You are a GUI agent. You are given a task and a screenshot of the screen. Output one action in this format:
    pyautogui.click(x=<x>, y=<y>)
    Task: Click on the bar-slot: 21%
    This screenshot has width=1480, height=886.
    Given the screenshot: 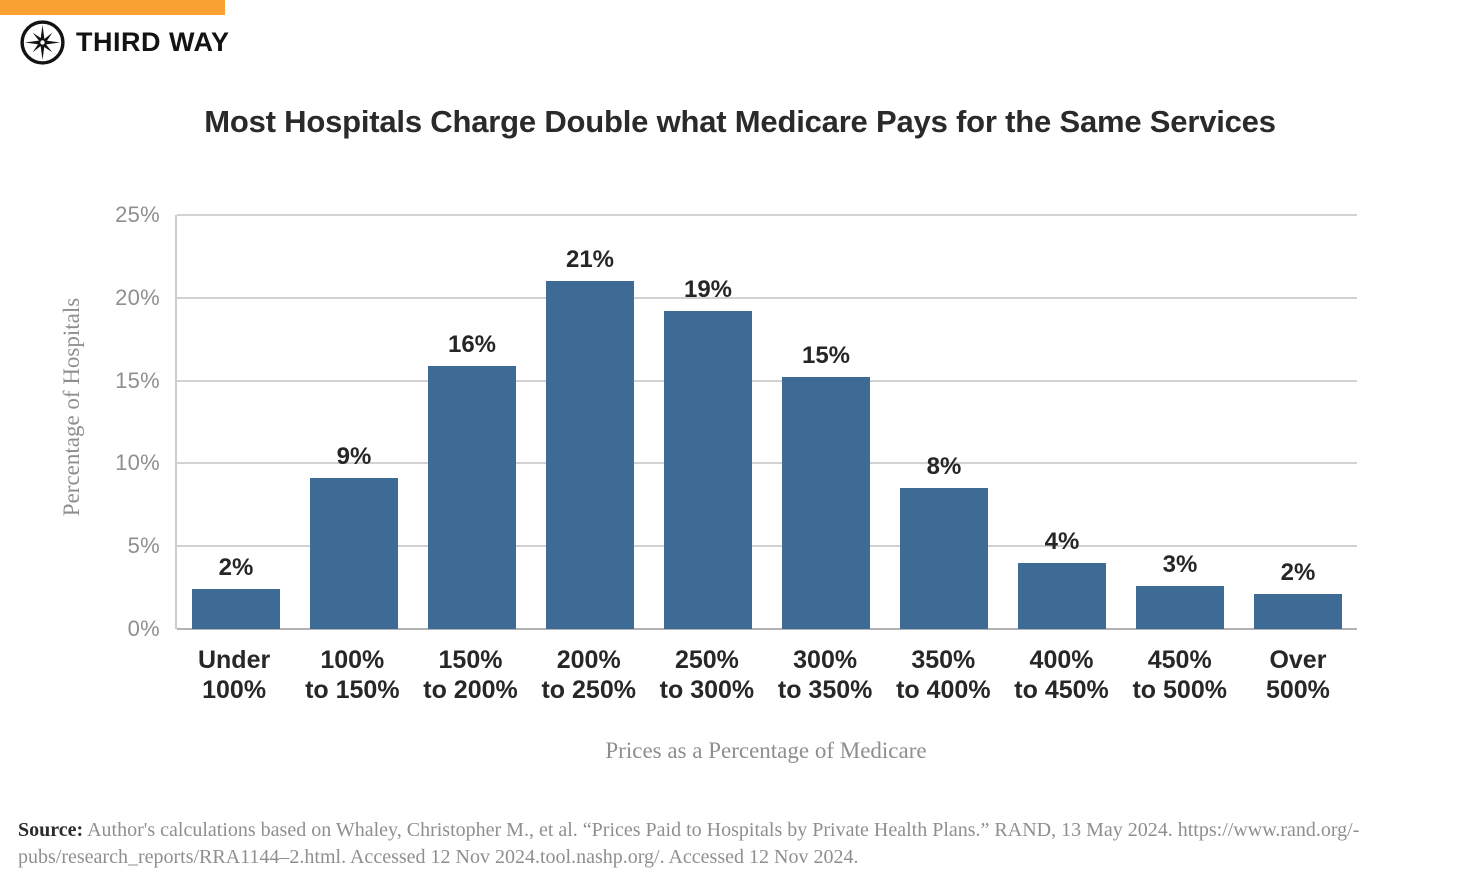 What is the action you would take?
    pyautogui.click(x=590, y=422)
    